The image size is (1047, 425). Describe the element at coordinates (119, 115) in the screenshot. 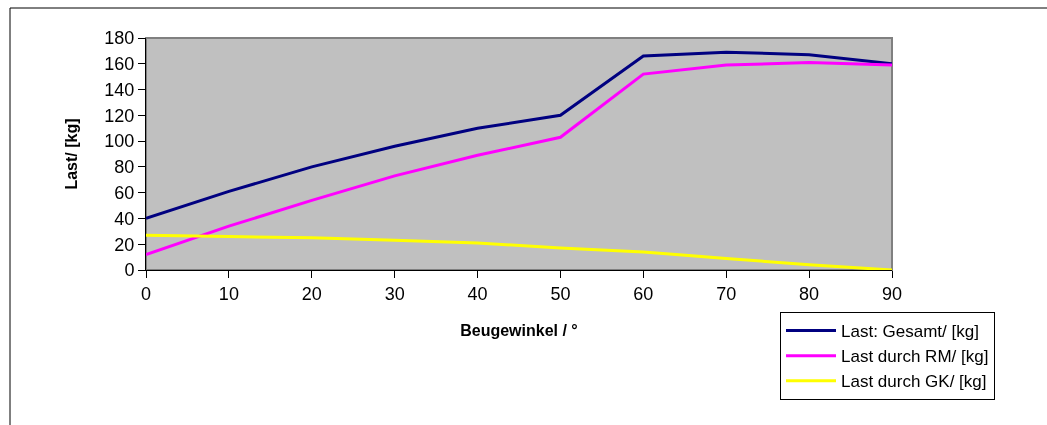

I see `y-tick-label: 120` at that location.